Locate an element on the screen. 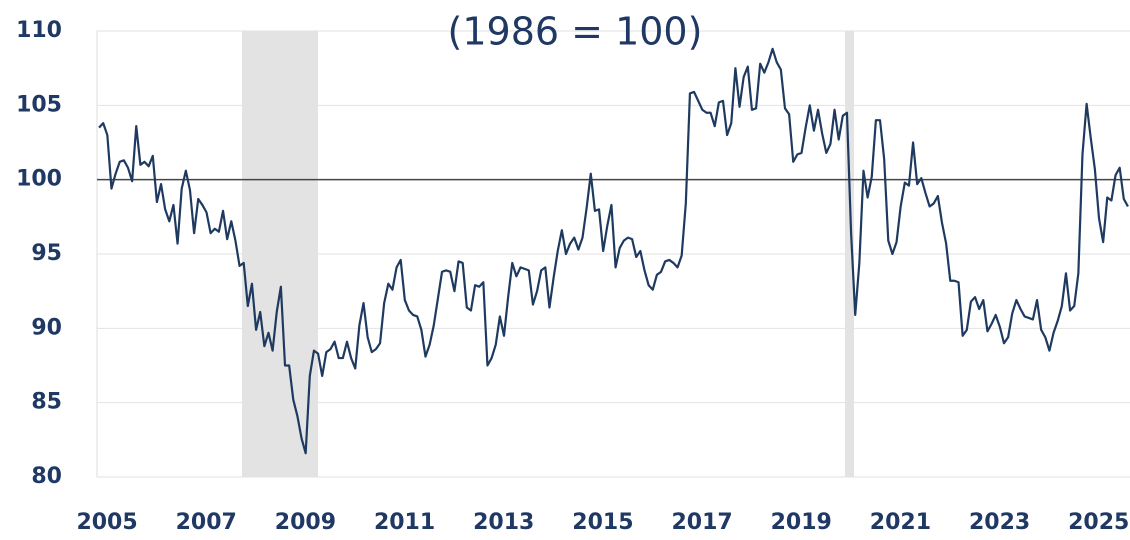 This screenshot has width=1130, height=540. x-tick-label: 2013 is located at coordinates (503, 522).